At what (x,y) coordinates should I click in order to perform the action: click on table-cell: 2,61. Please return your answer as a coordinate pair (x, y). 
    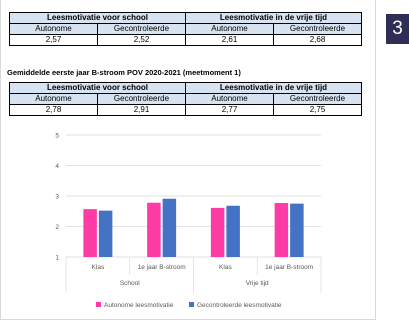
    Looking at the image, I should click on (229, 40).